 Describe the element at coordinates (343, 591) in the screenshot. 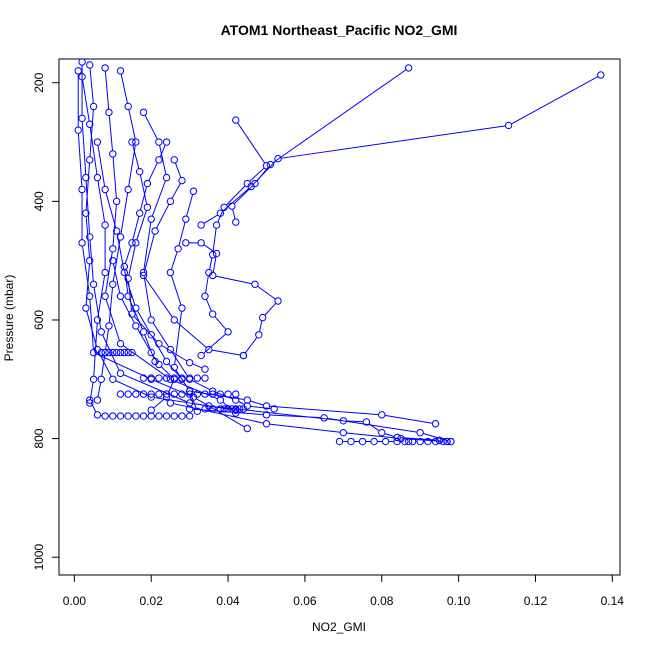

I see `x-axis: 0.00 0.02 0.04 0.06 0.08 0.10 0.12 0.14` at that location.